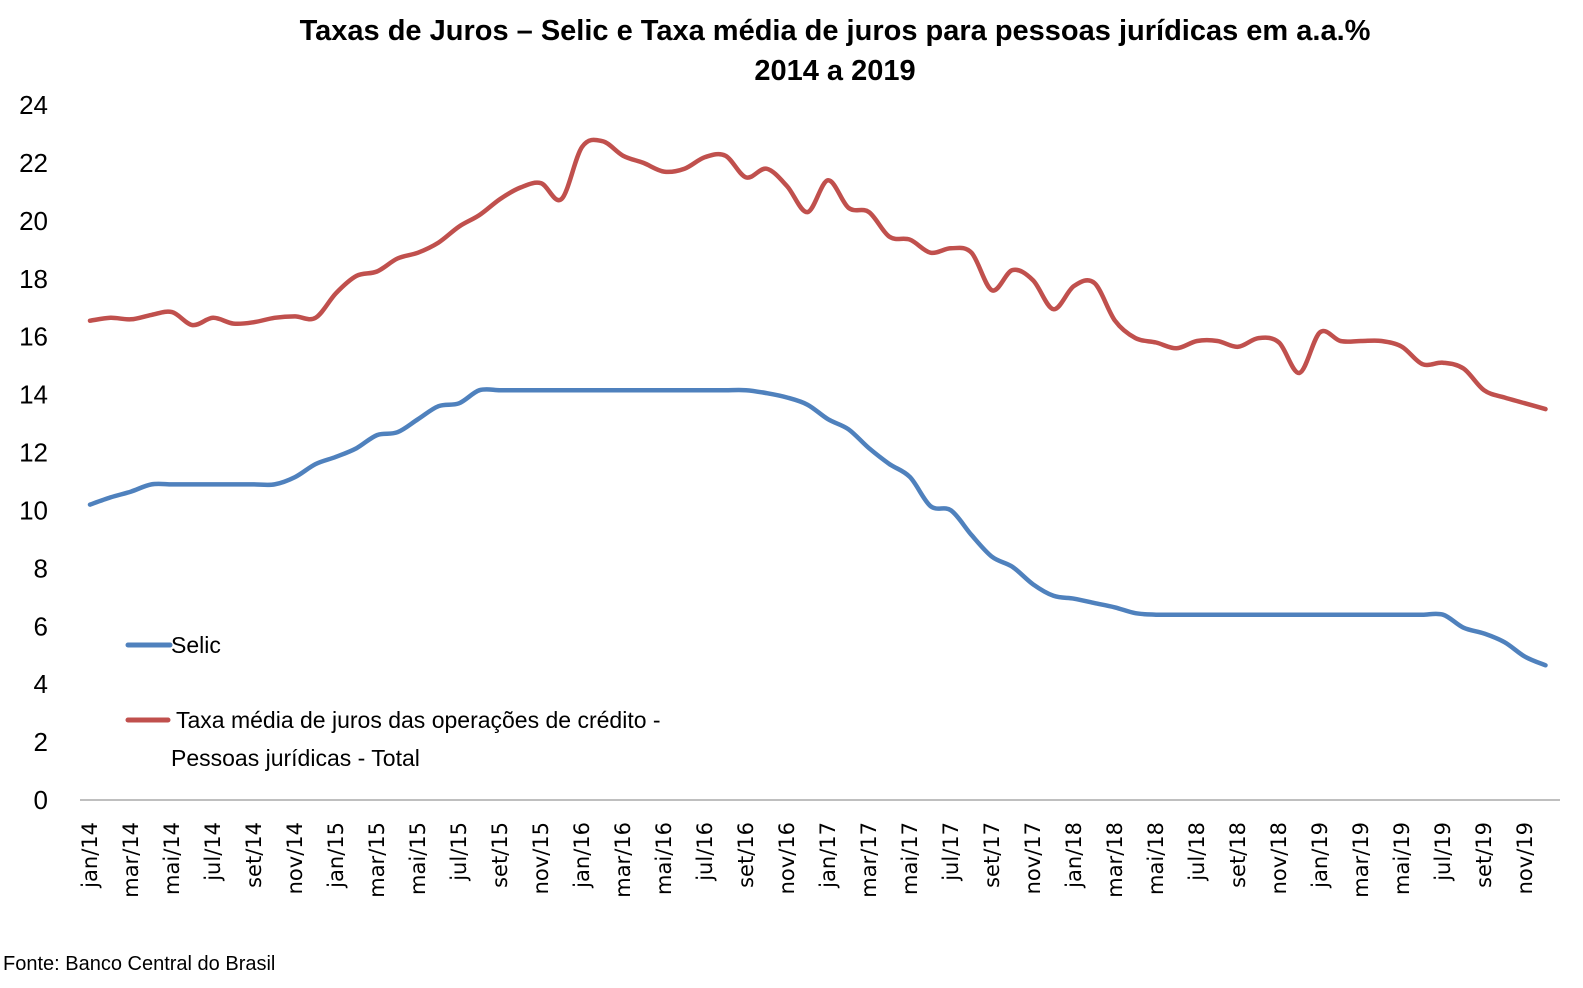  I want to click on legend-item-selic: Selic, so click(173, 645).